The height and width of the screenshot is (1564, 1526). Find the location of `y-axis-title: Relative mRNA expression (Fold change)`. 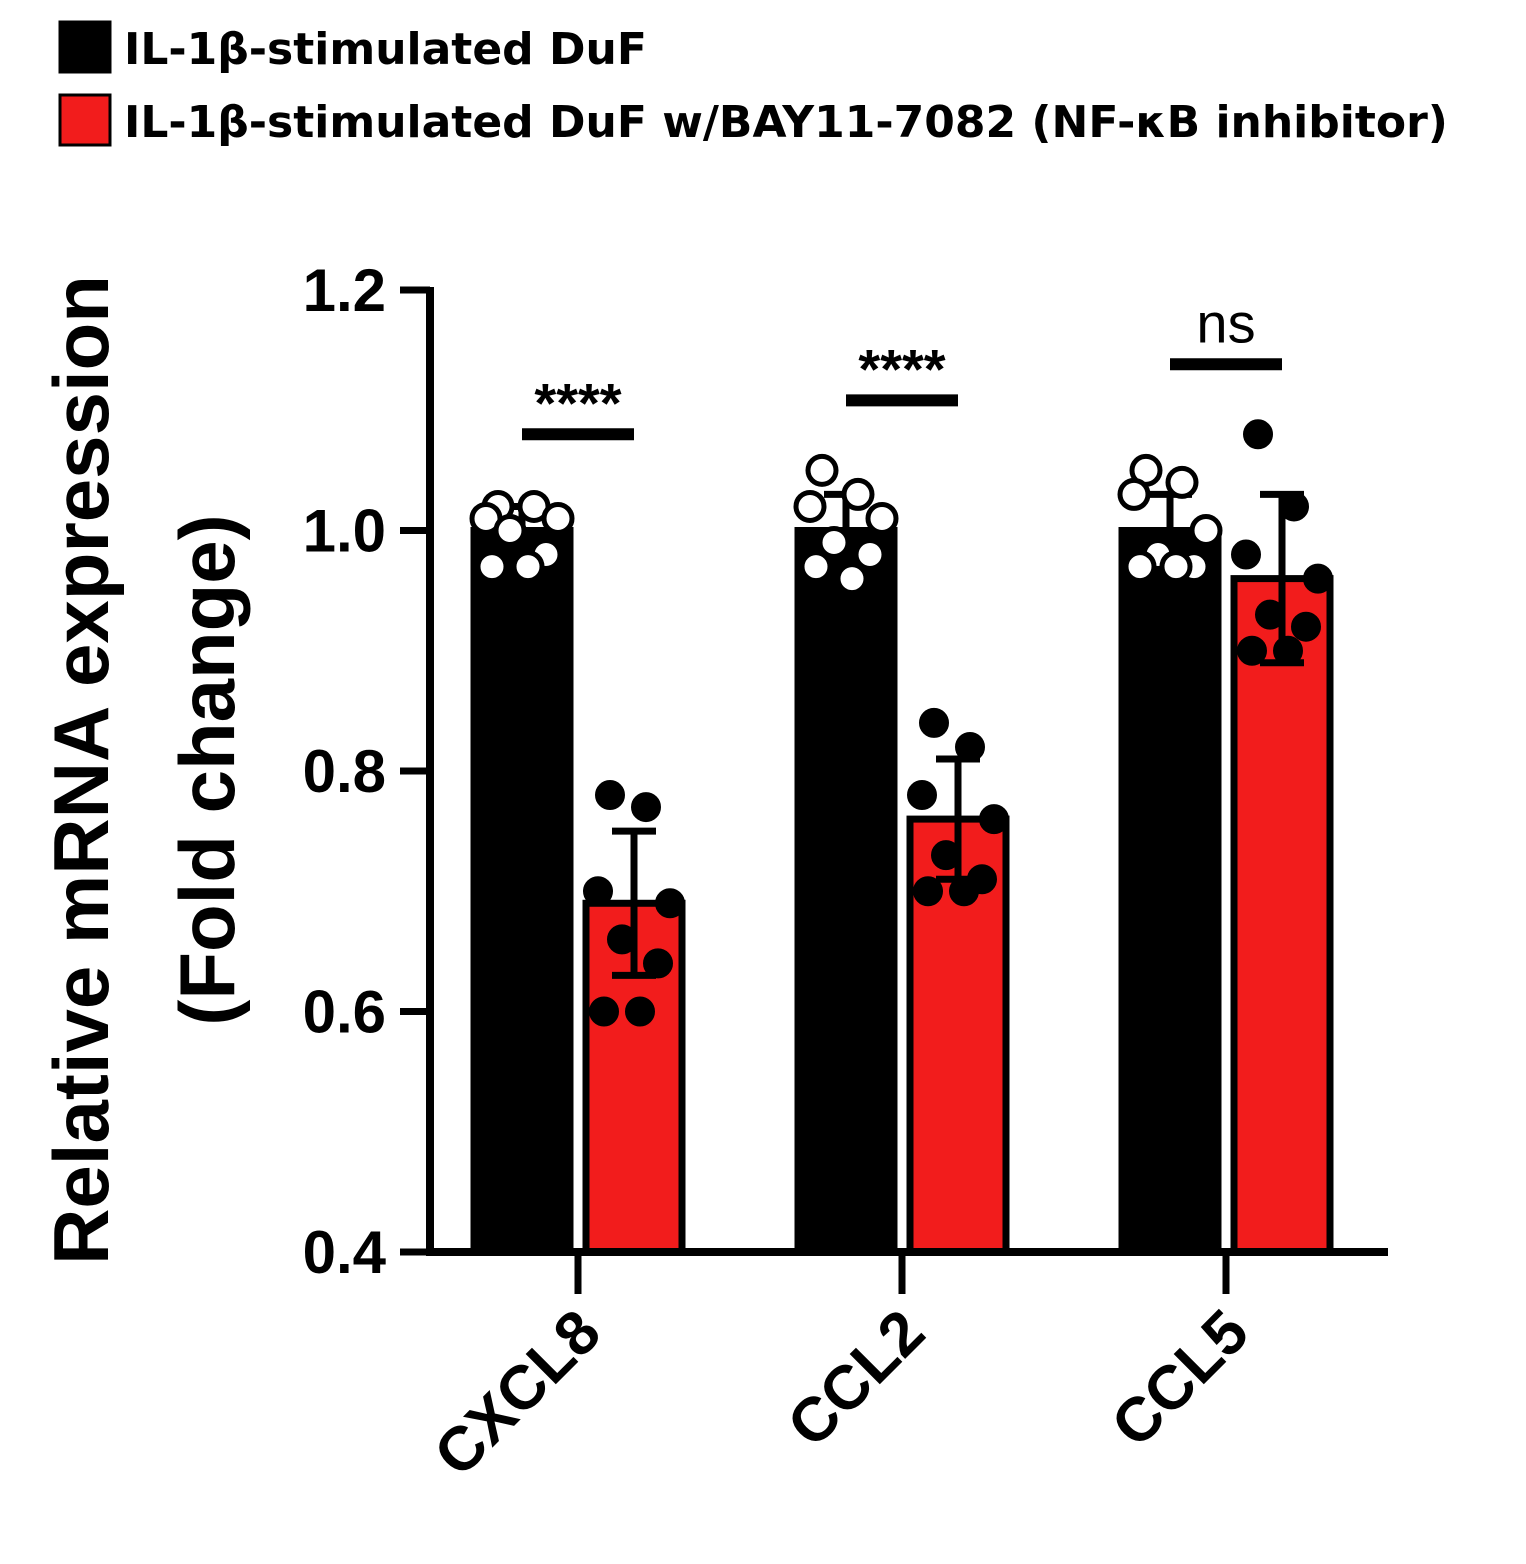

y-axis-title: Relative mRNA expression (Fold change) is located at coordinates (144, 770).